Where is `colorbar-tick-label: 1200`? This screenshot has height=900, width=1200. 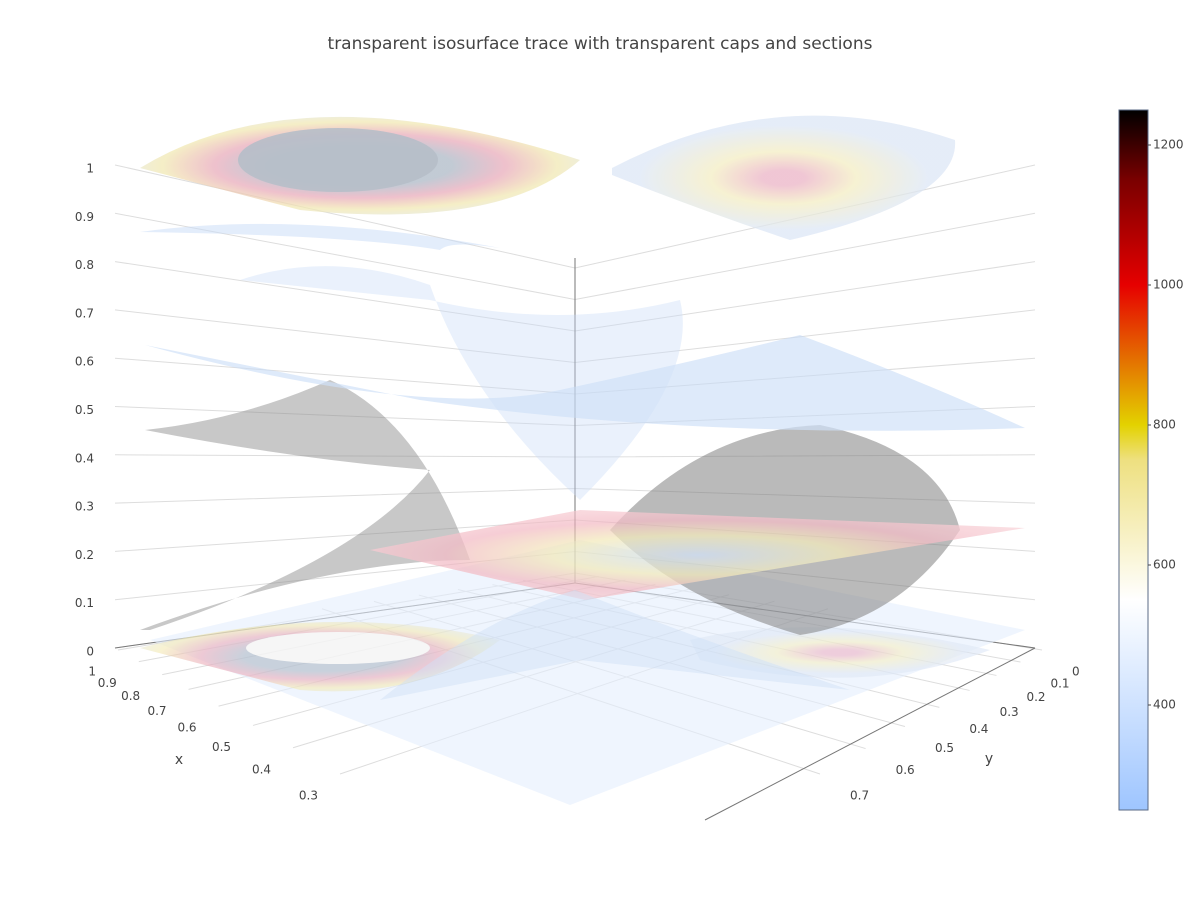
colorbar-tick-label: 1200 is located at coordinates (1168, 145).